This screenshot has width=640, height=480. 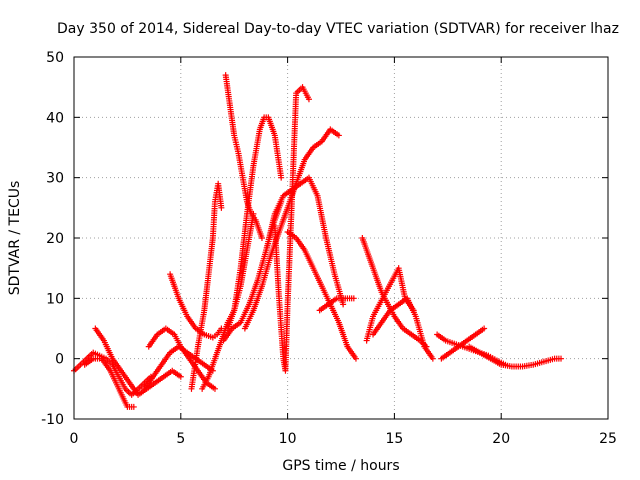 What do you see at coordinates (340, 466) in the screenshot?
I see `x-axis-label: GPS time / hours` at bounding box center [340, 466].